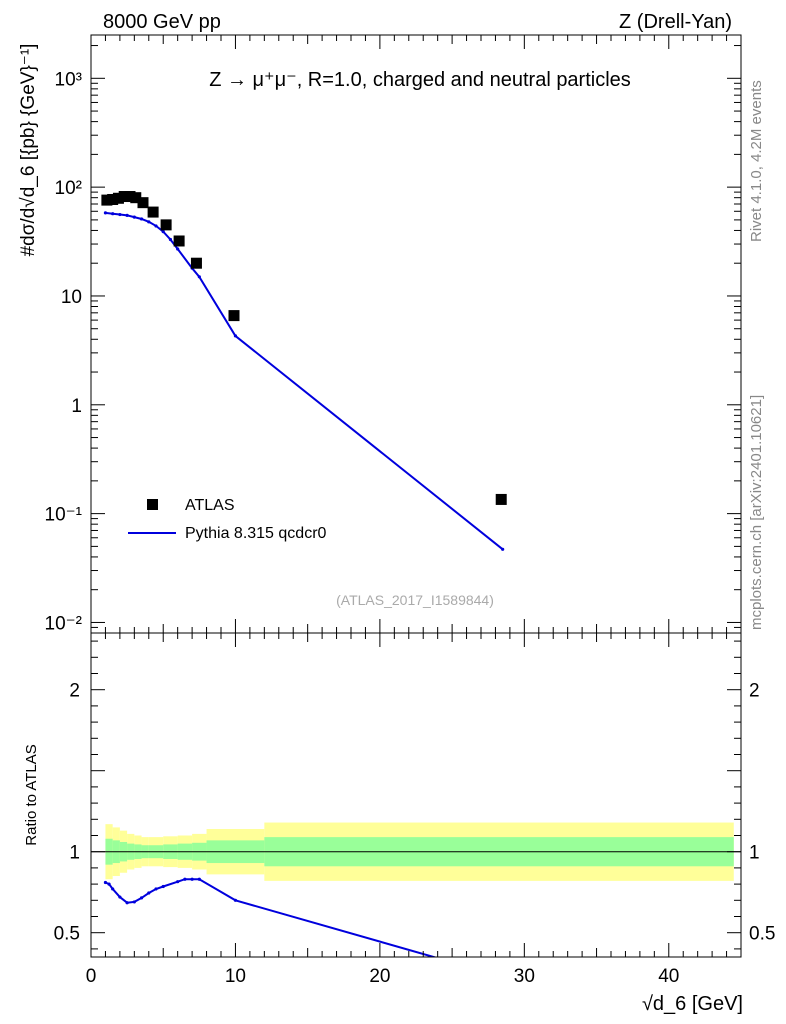  What do you see at coordinates (74, 691) in the screenshot?
I see `ratio-y-tick-label-left: 2` at bounding box center [74, 691].